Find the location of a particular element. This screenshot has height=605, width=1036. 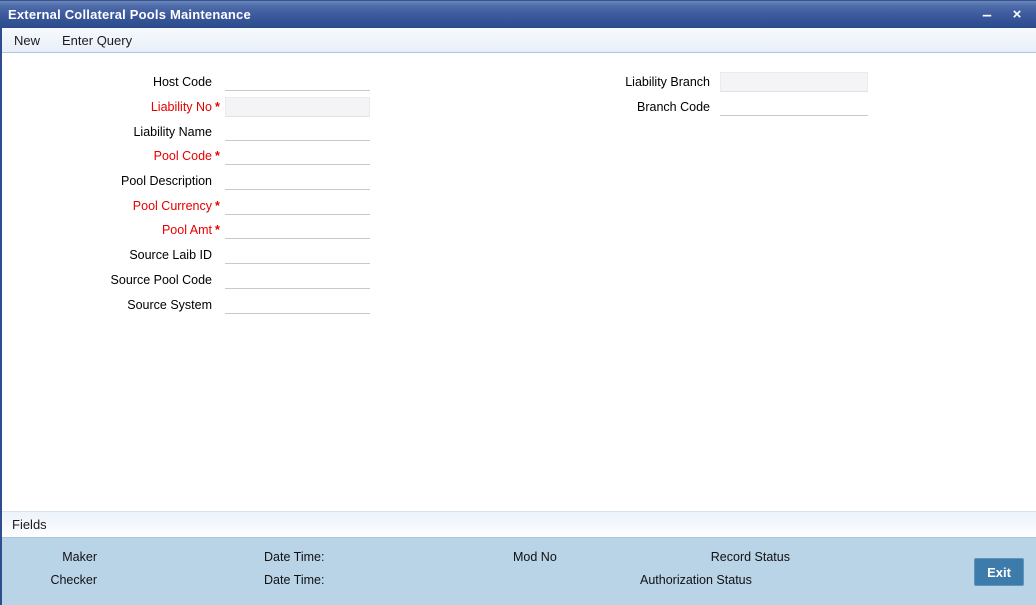

authorization-status-label: Authorization Status is located at coordinates (715, 580).